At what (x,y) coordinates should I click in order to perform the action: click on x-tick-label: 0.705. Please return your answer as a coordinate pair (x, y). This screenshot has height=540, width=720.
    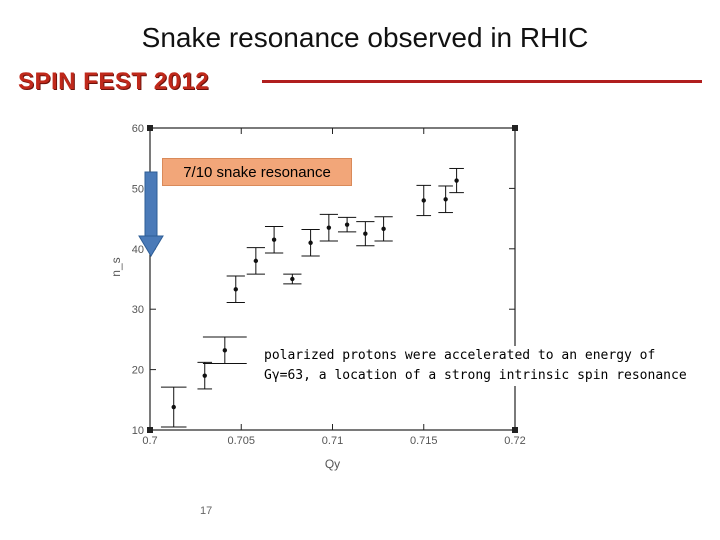
    Looking at the image, I should click on (241, 441).